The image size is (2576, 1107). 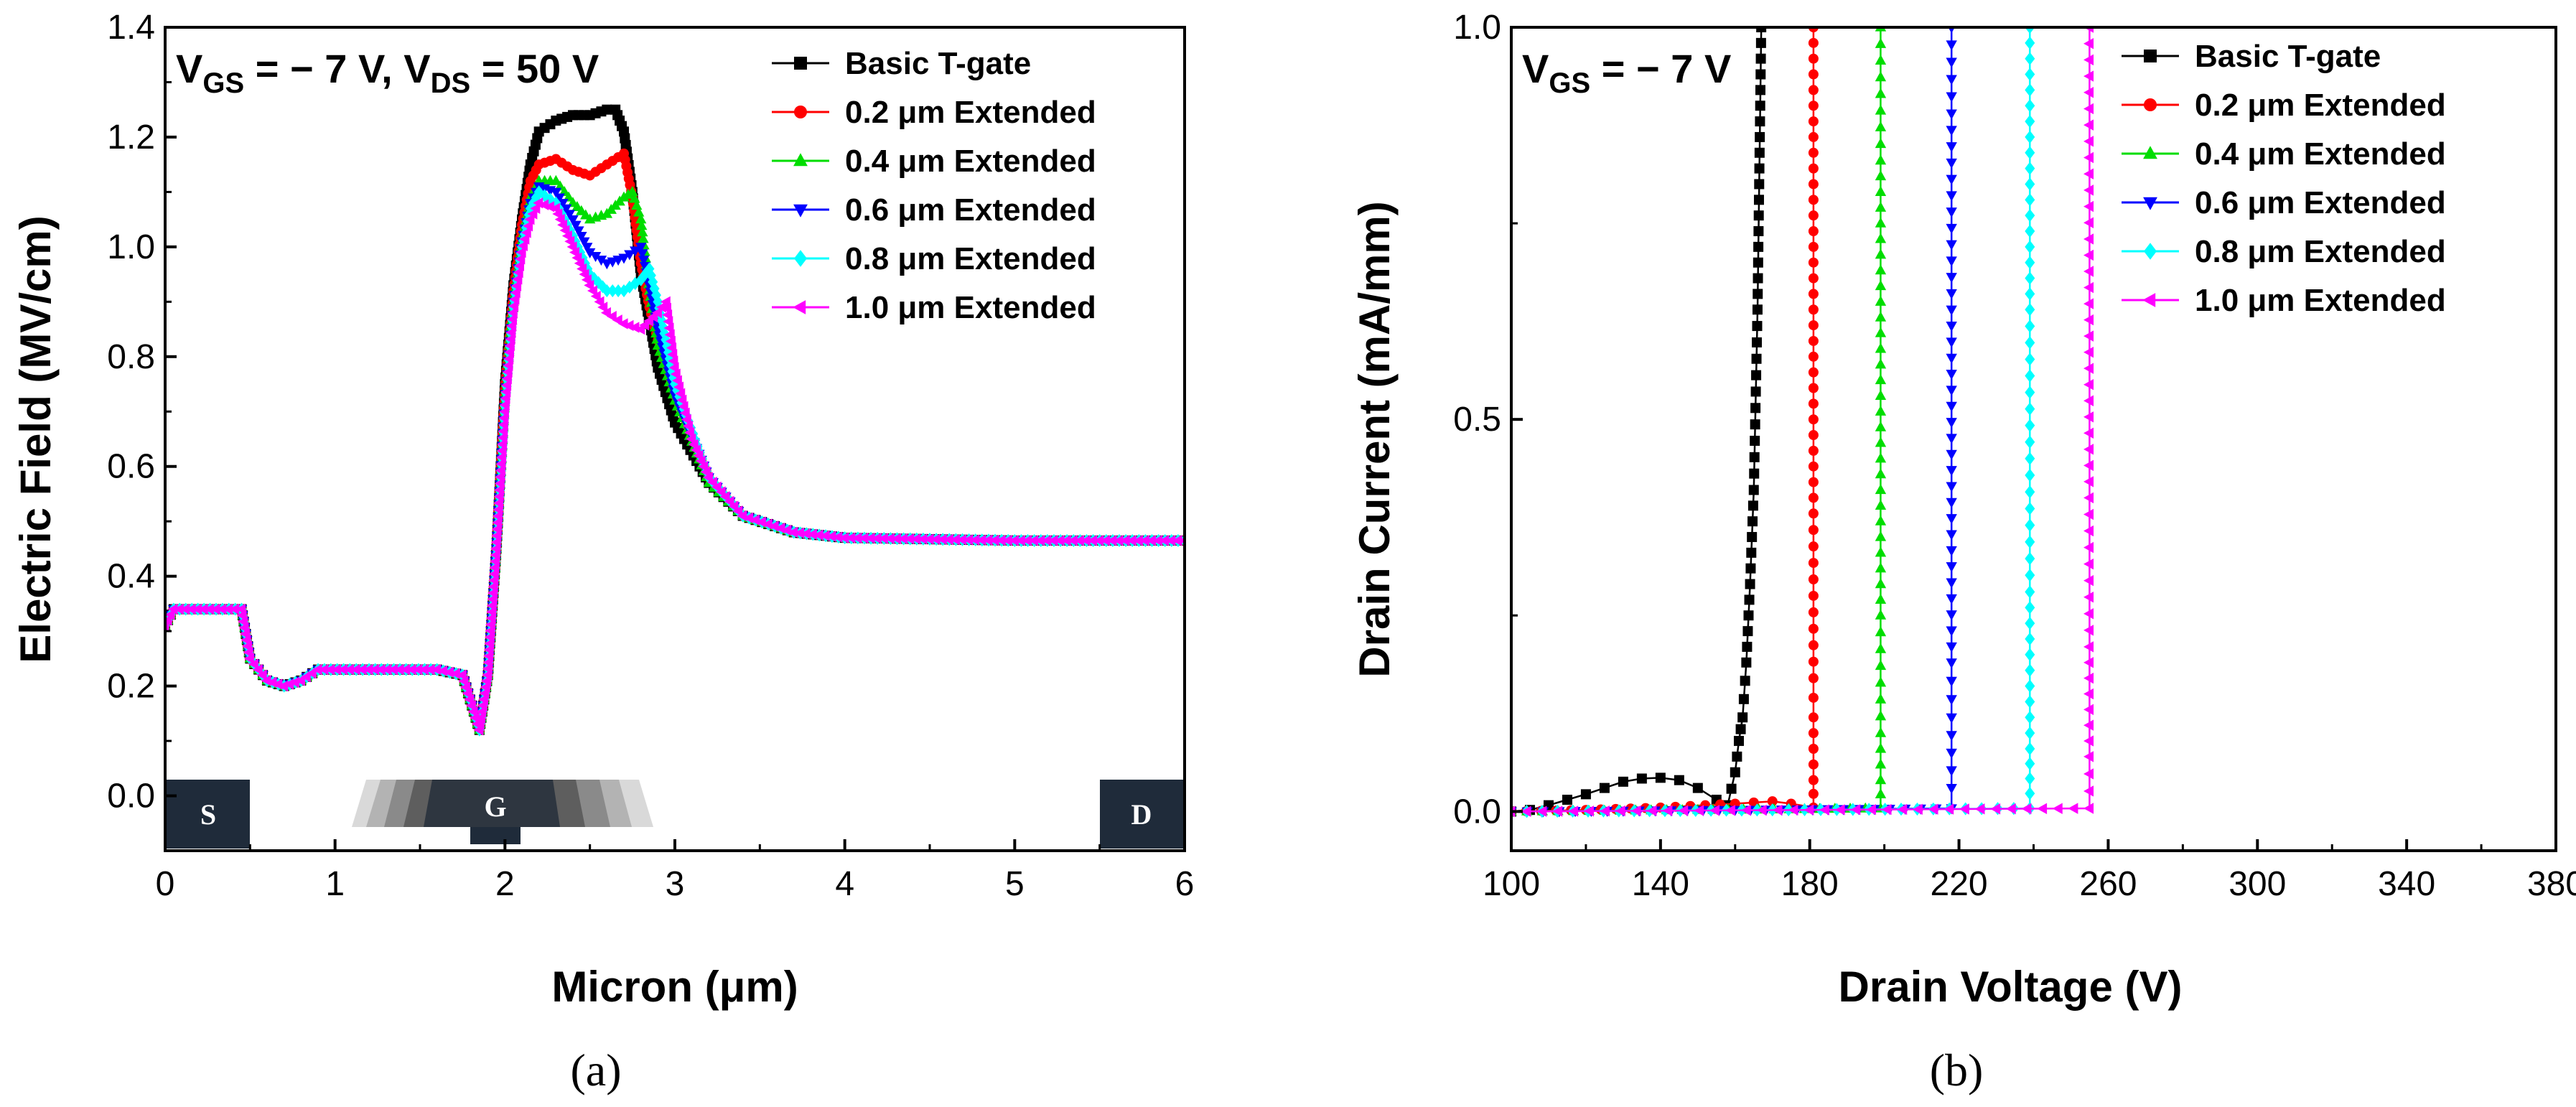 What do you see at coordinates (495, 835) in the screenshot?
I see `gate-foot` at bounding box center [495, 835].